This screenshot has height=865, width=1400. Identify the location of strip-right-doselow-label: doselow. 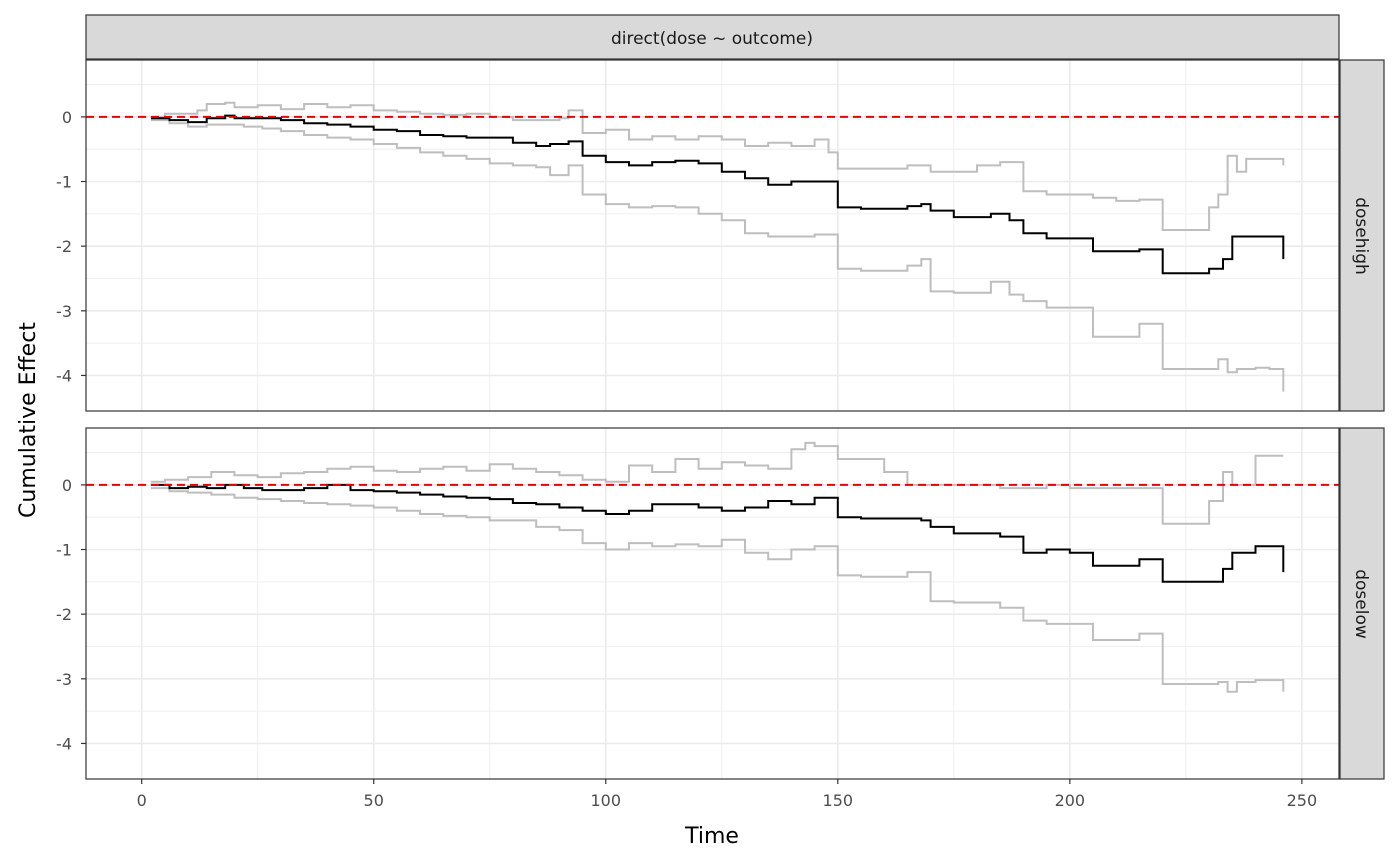
(1361, 604).